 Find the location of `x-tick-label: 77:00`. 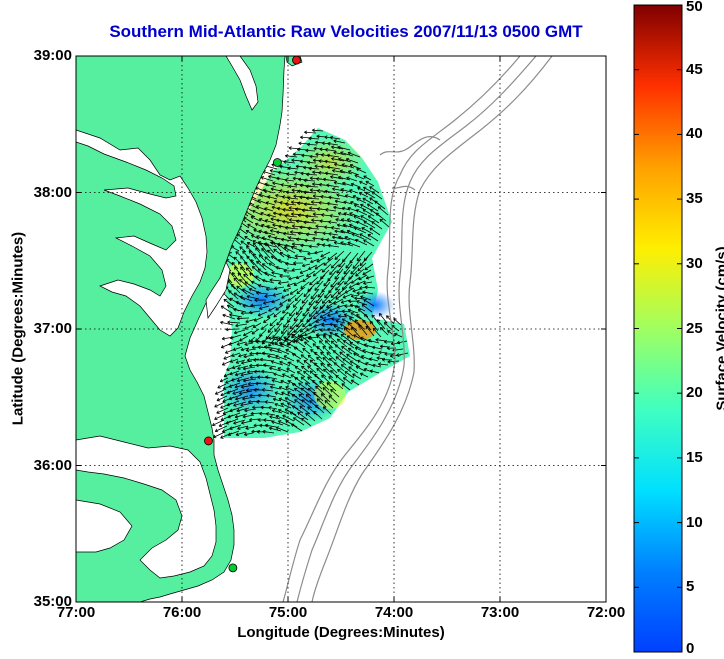

x-tick-label: 77:00 is located at coordinates (76, 612).